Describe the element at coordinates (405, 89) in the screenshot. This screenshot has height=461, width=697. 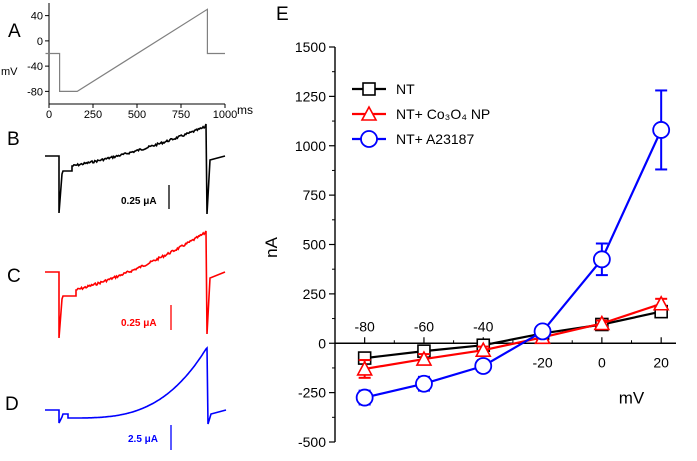
I see `legend-label-nt: NT` at that location.